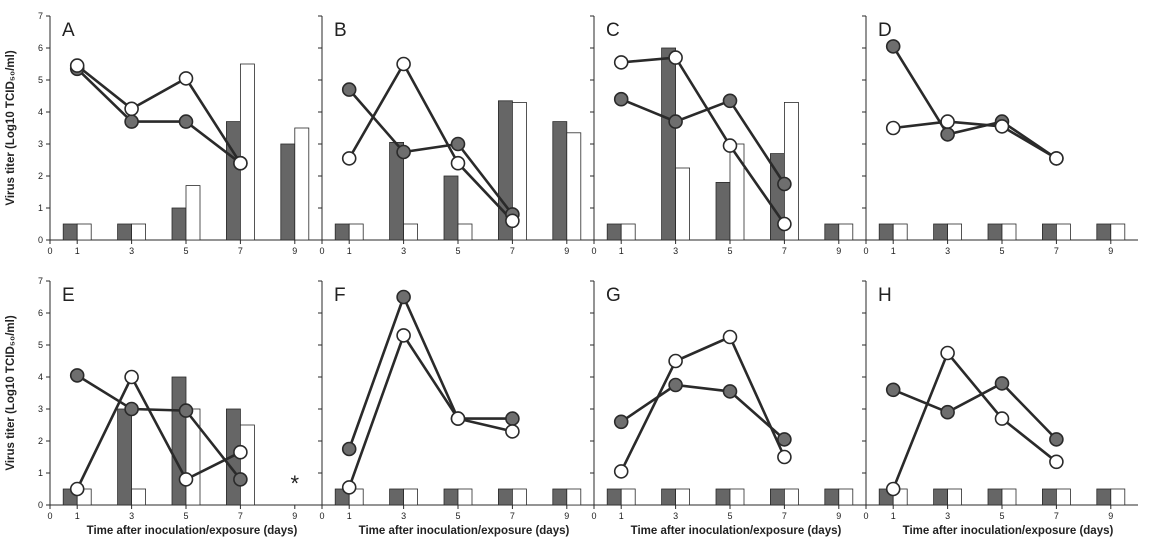  I want to click on y-tick-label: 2, so click(40, 441).